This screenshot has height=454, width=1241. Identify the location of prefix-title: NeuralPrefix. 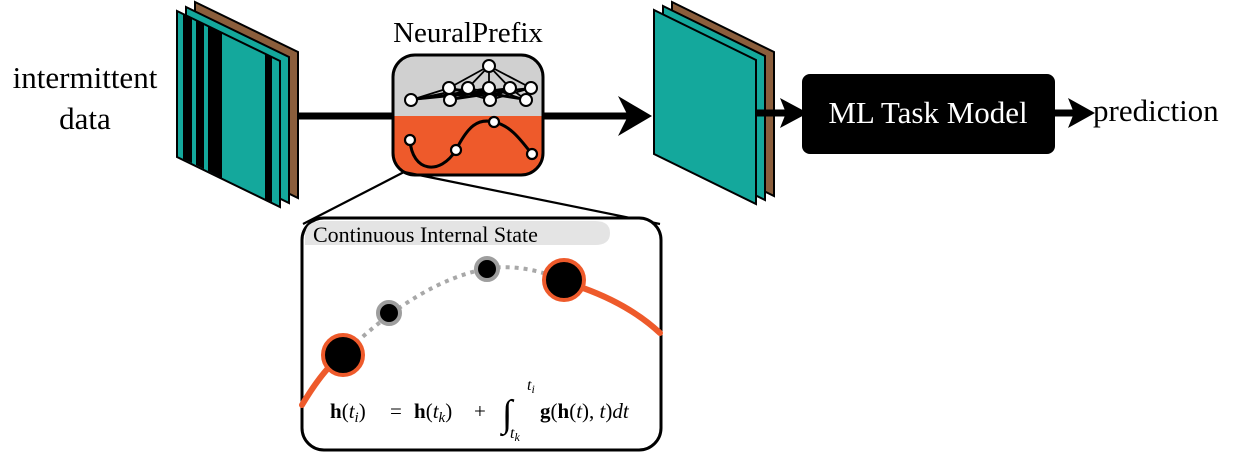
(468, 33).